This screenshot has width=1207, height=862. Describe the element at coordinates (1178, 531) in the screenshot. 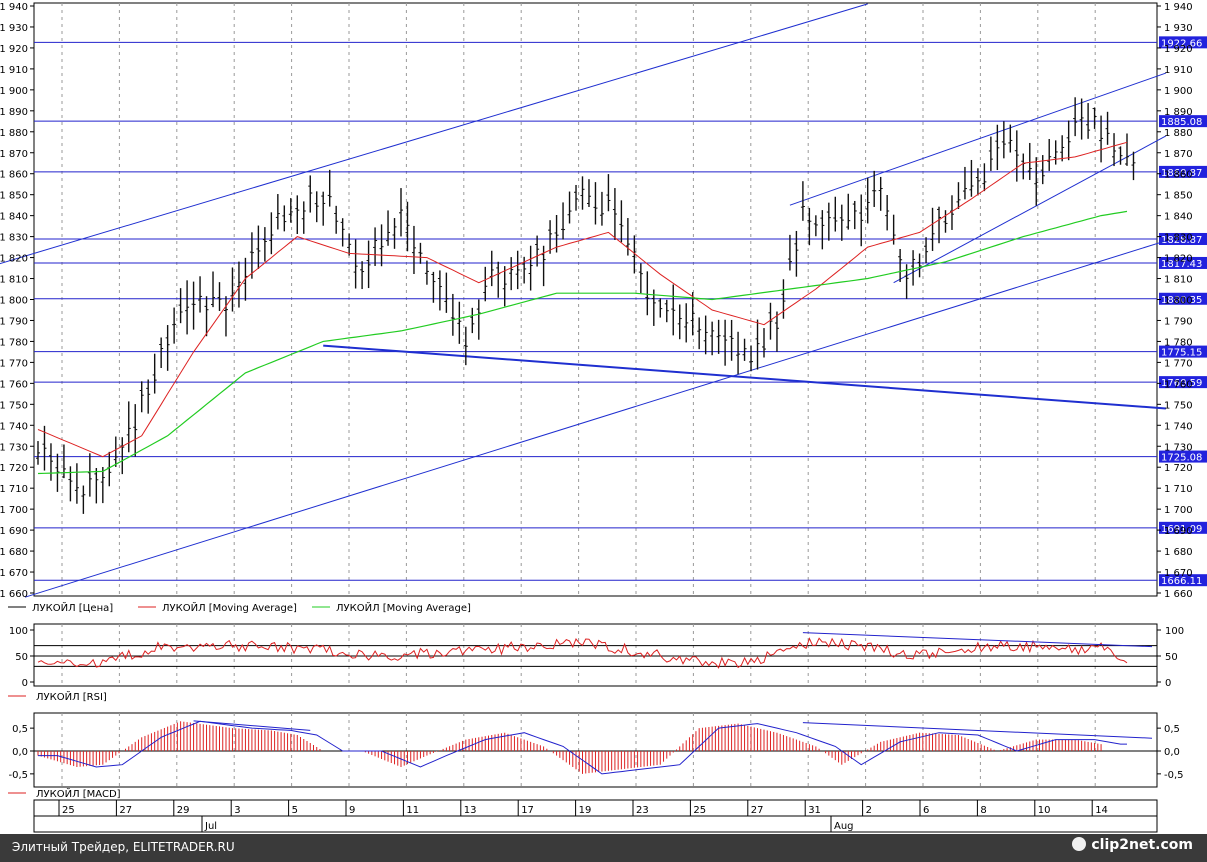

I see `price-tick-label-right: 1 690` at that location.